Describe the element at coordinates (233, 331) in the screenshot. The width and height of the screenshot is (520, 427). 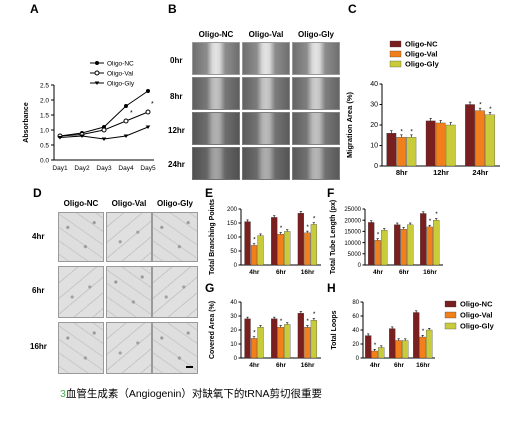
I see `chart-g-y-tick-label: 20` at that location.